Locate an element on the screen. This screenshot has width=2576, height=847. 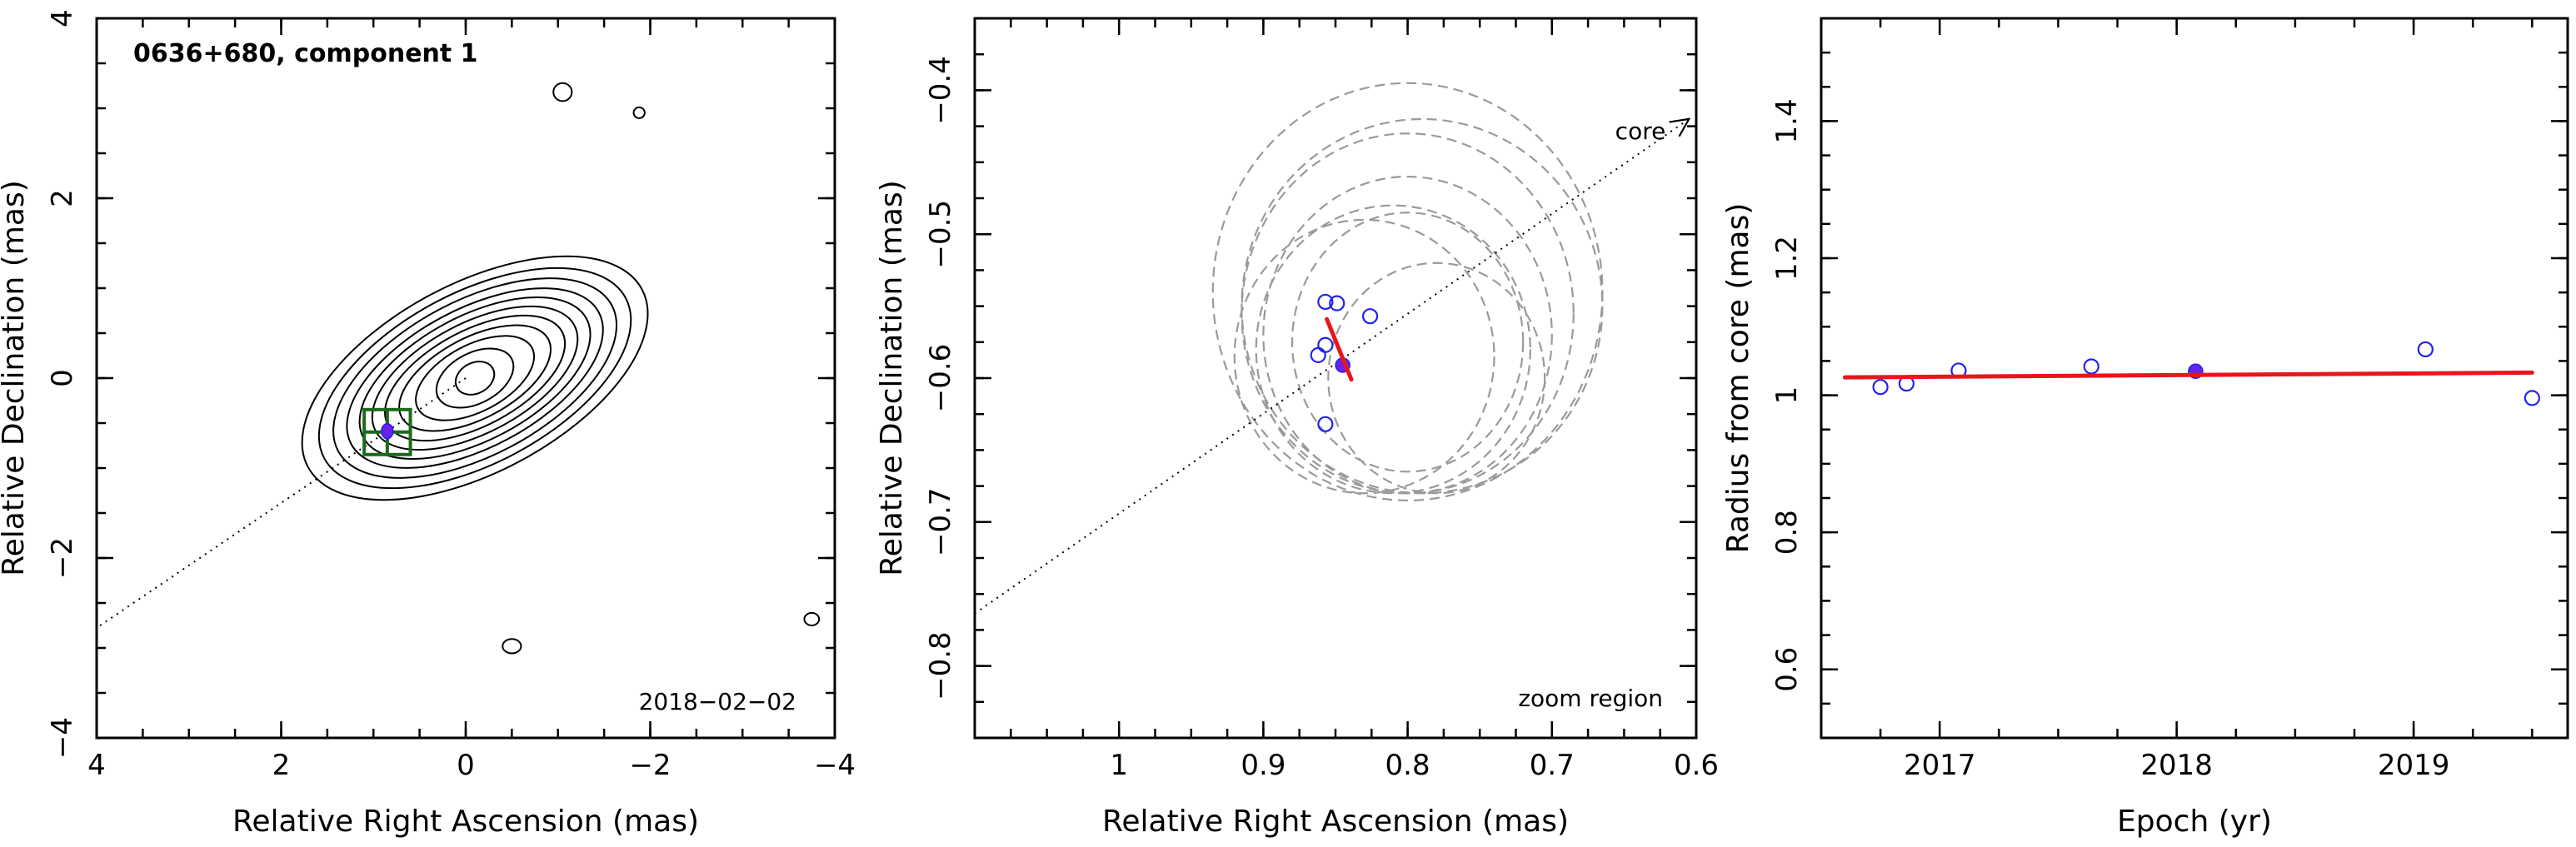
p1-ytick-label-2: 0 is located at coordinates (62, 378).